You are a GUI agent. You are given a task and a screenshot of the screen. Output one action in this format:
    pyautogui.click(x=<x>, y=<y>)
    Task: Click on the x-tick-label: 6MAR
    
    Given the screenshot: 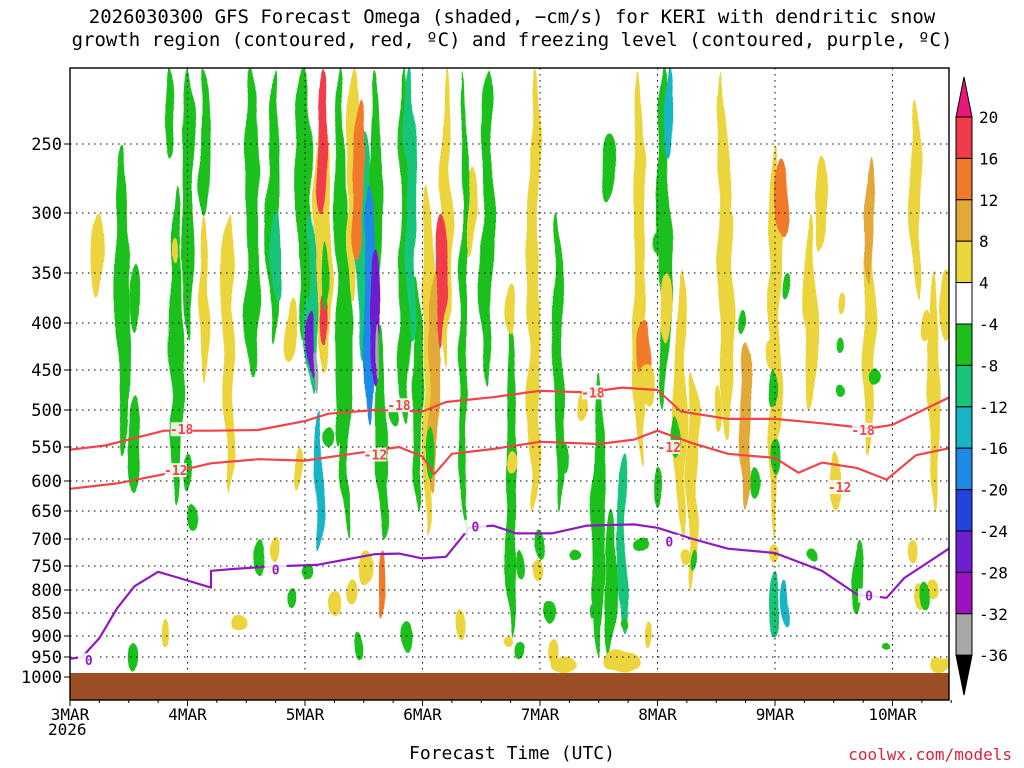 What is the action you would take?
    pyautogui.click(x=422, y=714)
    